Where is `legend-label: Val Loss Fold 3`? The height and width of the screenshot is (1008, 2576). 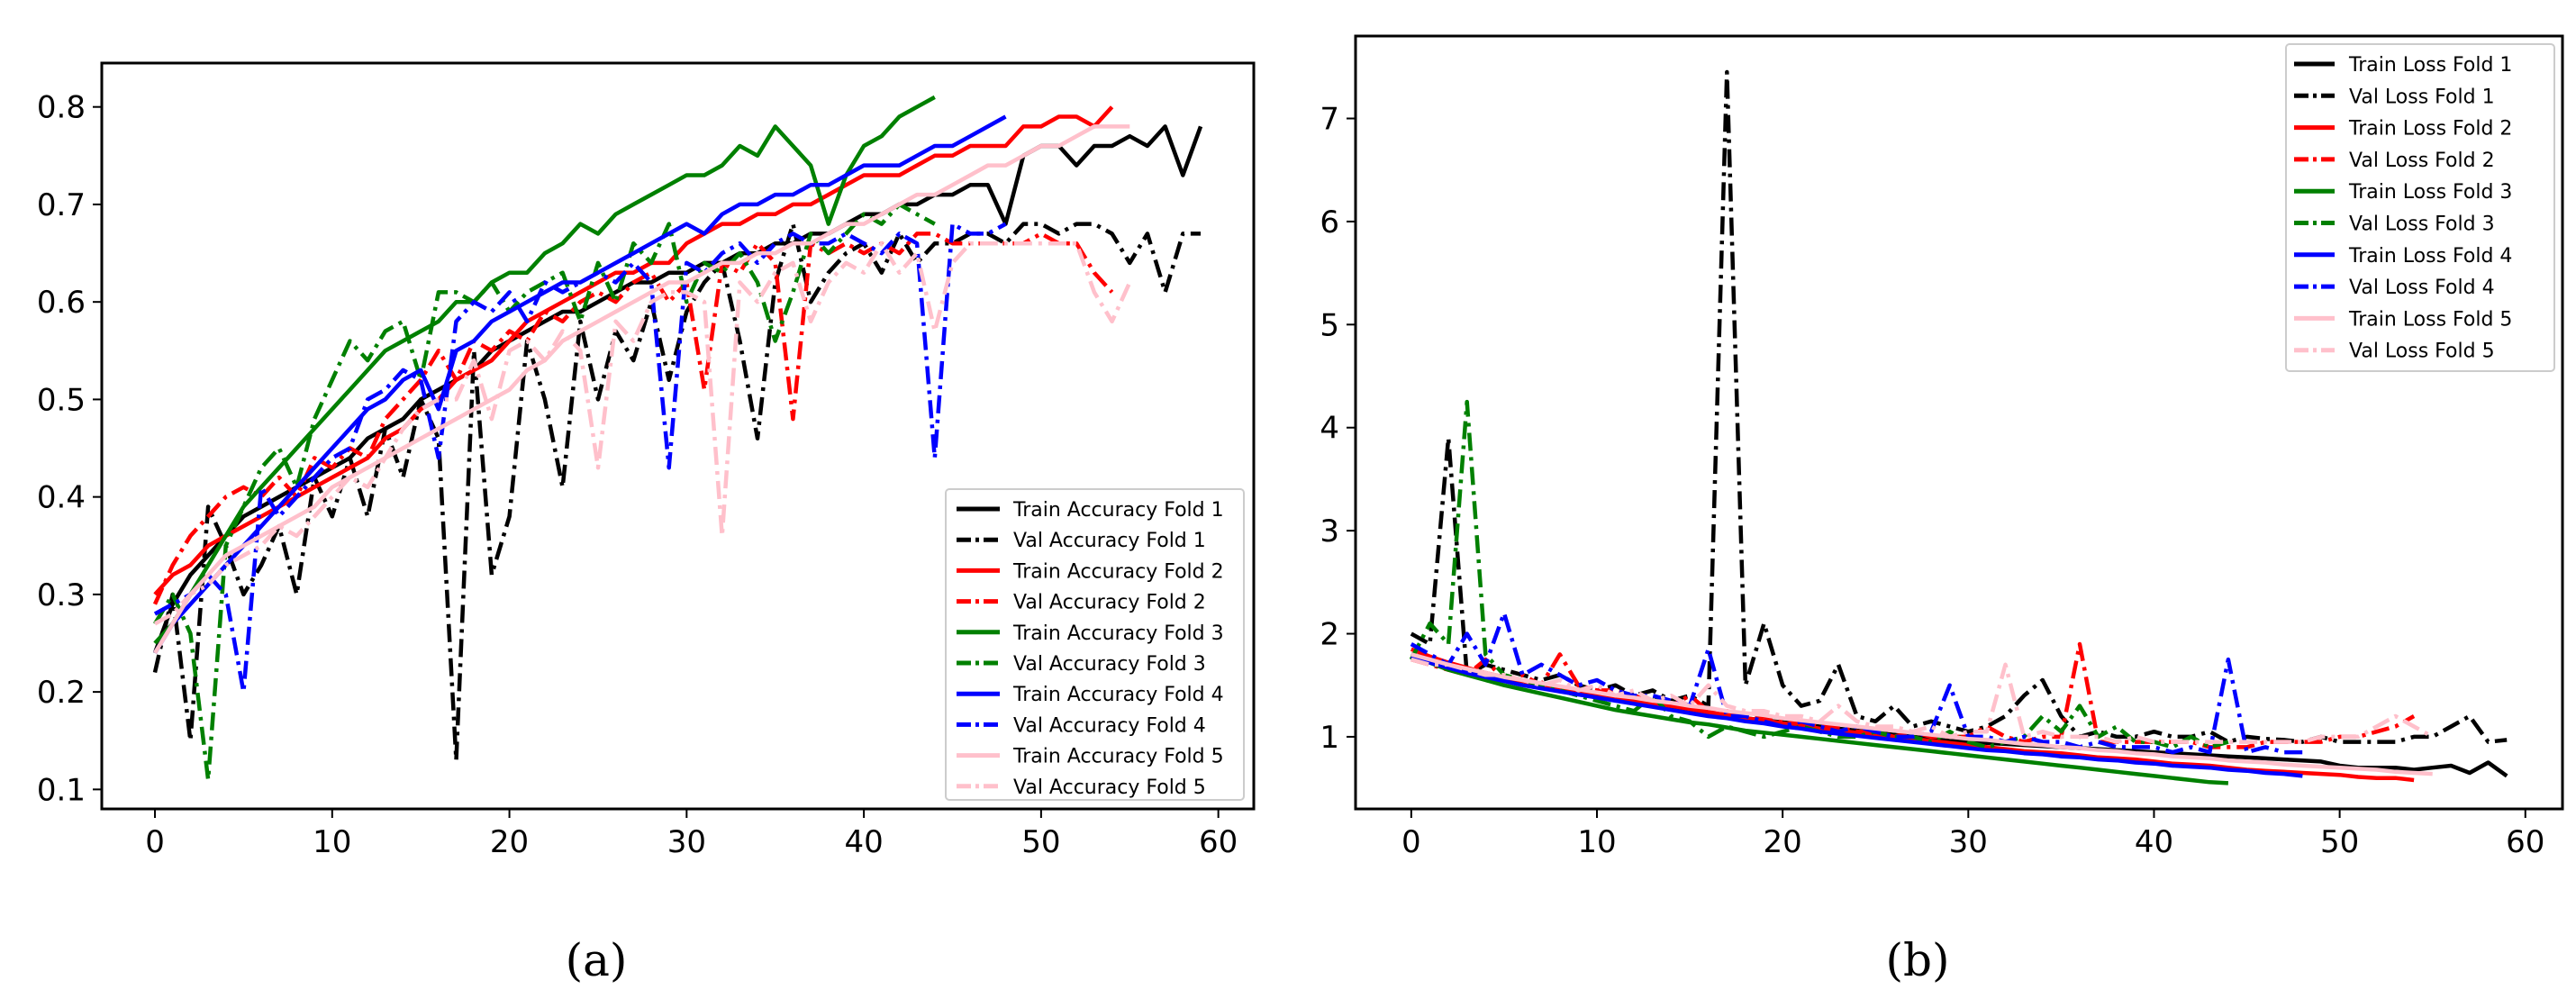 legend-label: Val Loss Fold 3 is located at coordinates (2422, 225).